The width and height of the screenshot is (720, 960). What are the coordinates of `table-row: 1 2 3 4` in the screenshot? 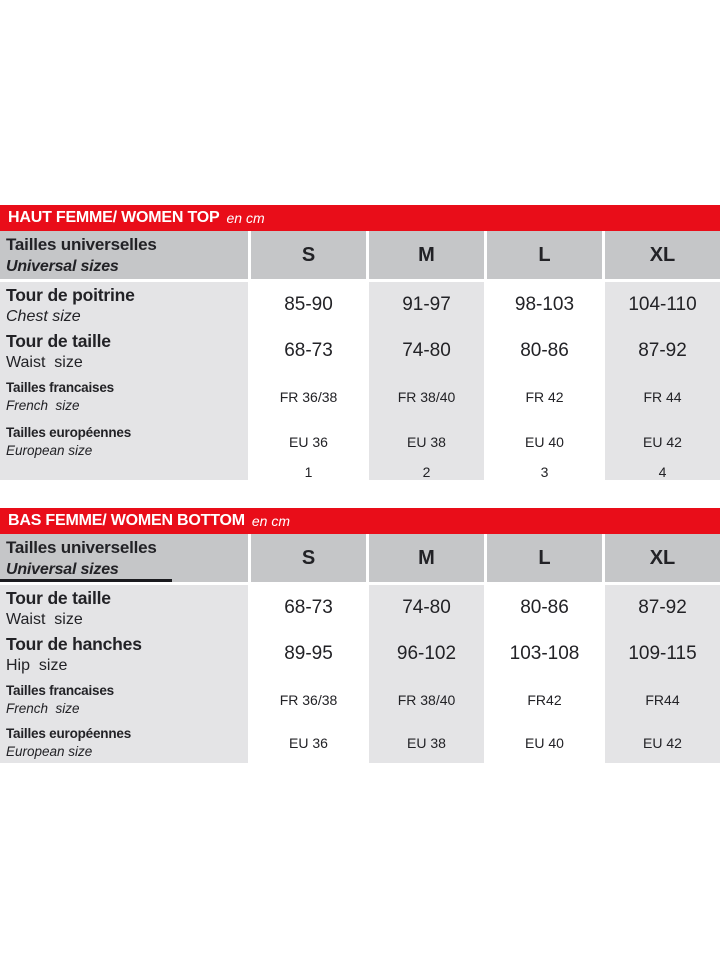 It's located at (360, 472).